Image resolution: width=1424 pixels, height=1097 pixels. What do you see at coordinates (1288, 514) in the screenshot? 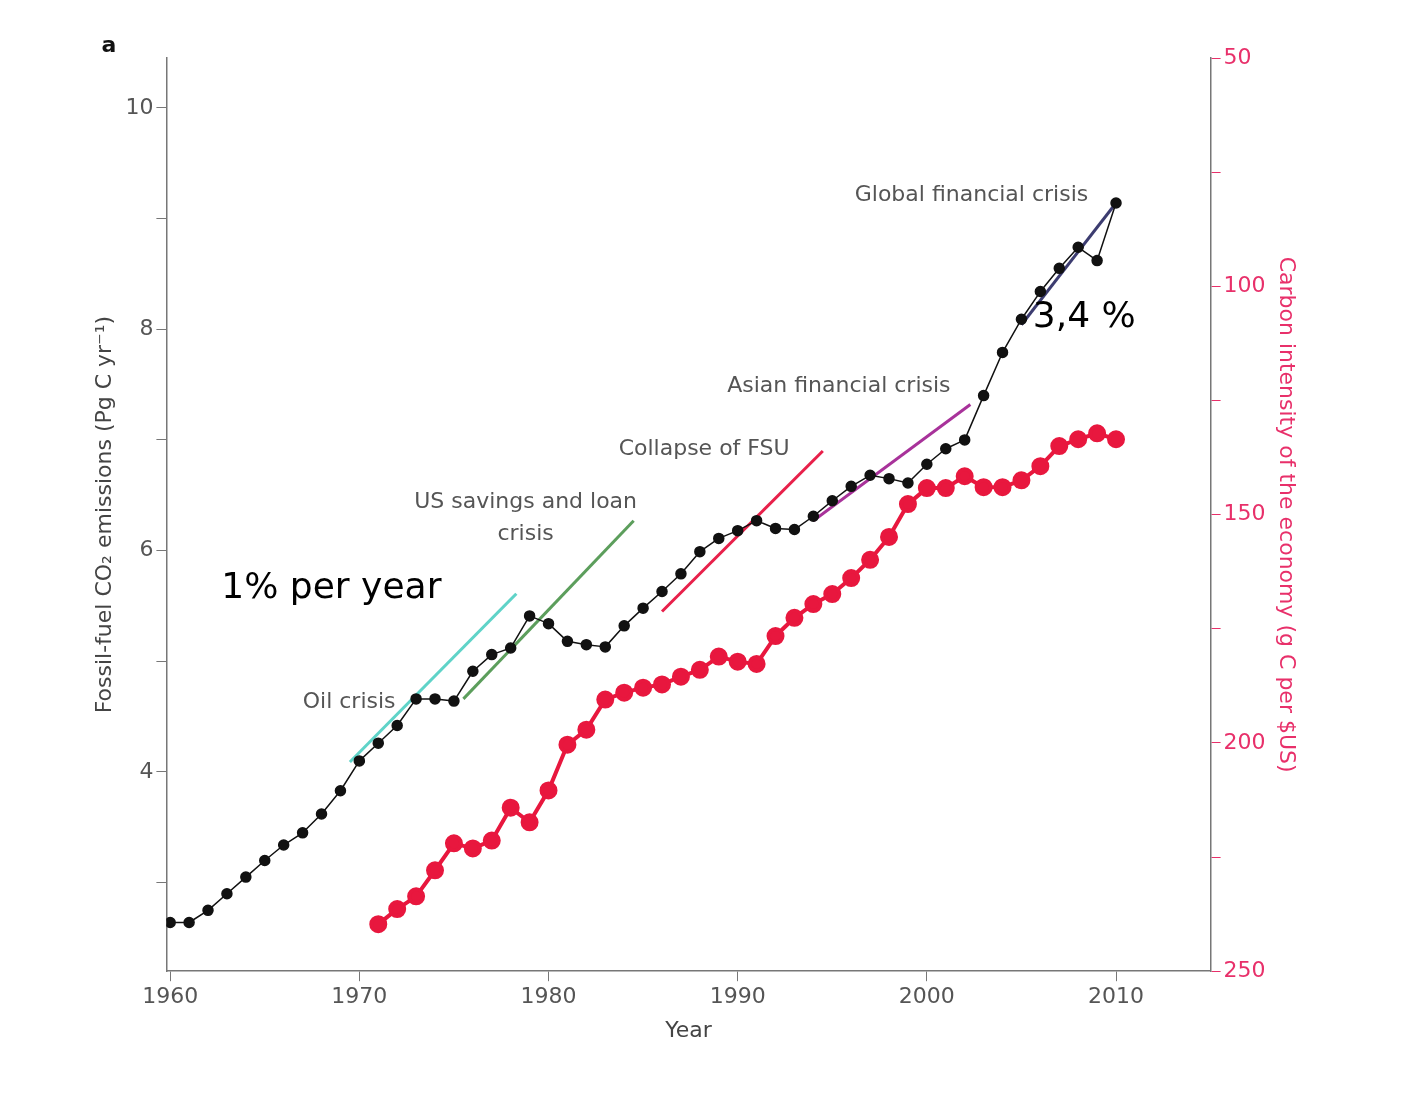
I see `y2-axis-title: Carbon intensity of the economy (g C per $US)` at bounding box center [1288, 514].